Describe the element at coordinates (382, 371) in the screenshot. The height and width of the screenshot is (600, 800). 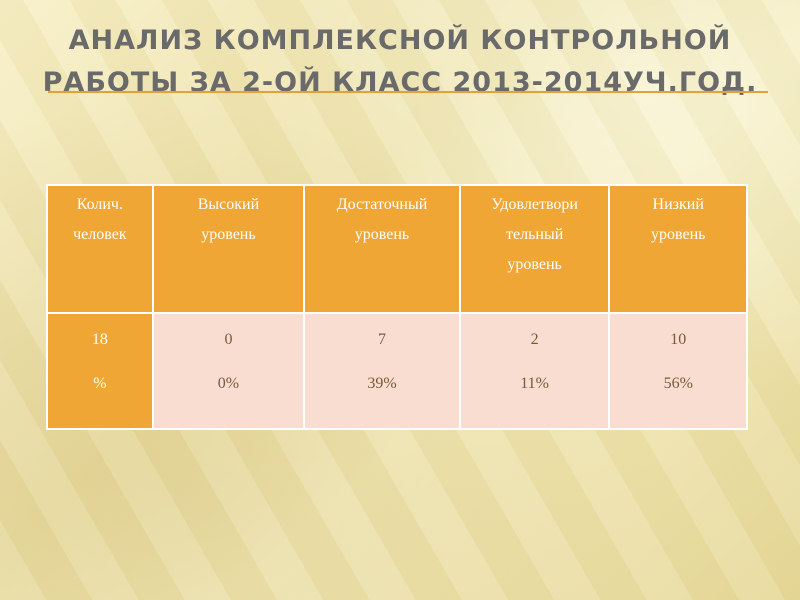
I see `cell-sufficient: 7 39%` at that location.